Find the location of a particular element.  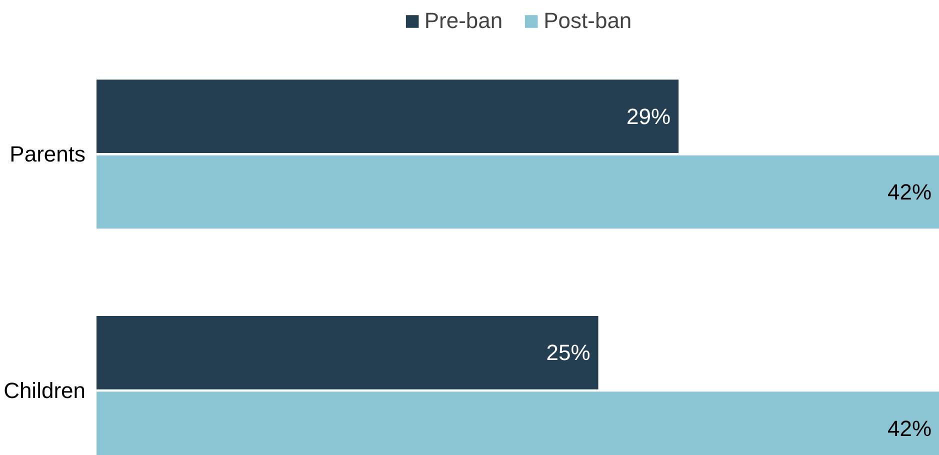

data-label: 25% is located at coordinates (568, 353).